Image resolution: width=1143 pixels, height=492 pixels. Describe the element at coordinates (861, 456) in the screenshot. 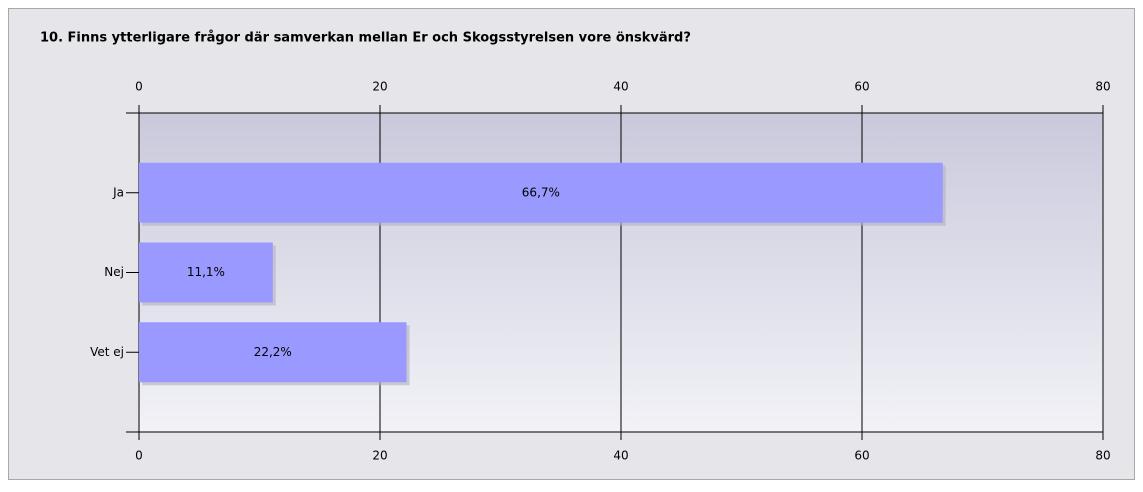

I see `x-tick-label-bottom: 60` at that location.